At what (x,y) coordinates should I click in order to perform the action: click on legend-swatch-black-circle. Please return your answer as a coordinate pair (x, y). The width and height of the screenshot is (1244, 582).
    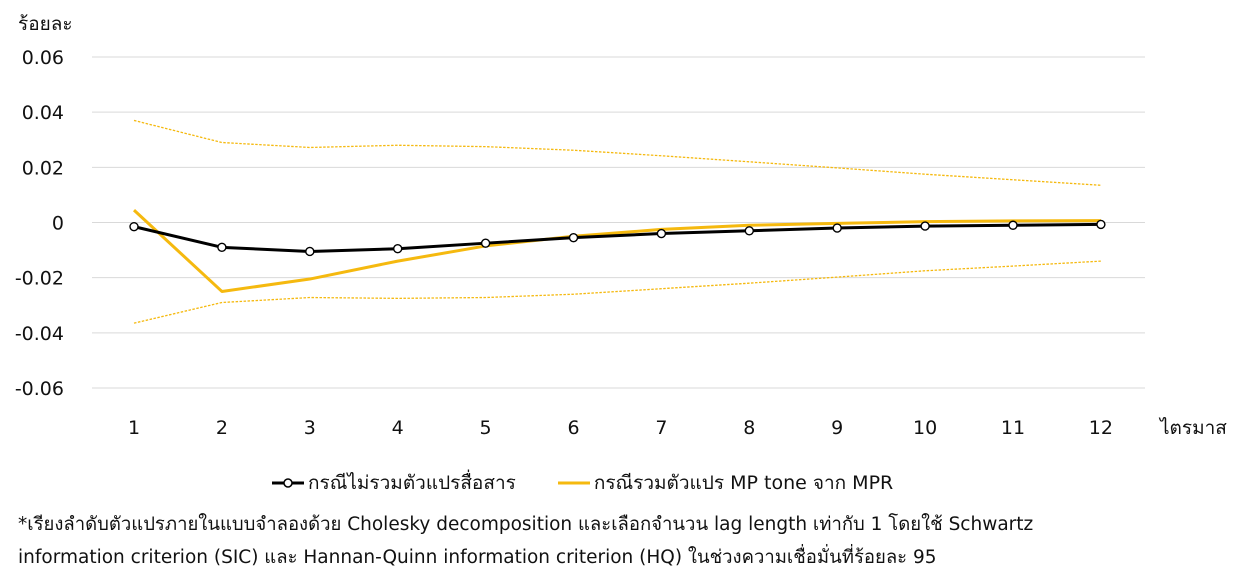
    Looking at the image, I should click on (288, 483).